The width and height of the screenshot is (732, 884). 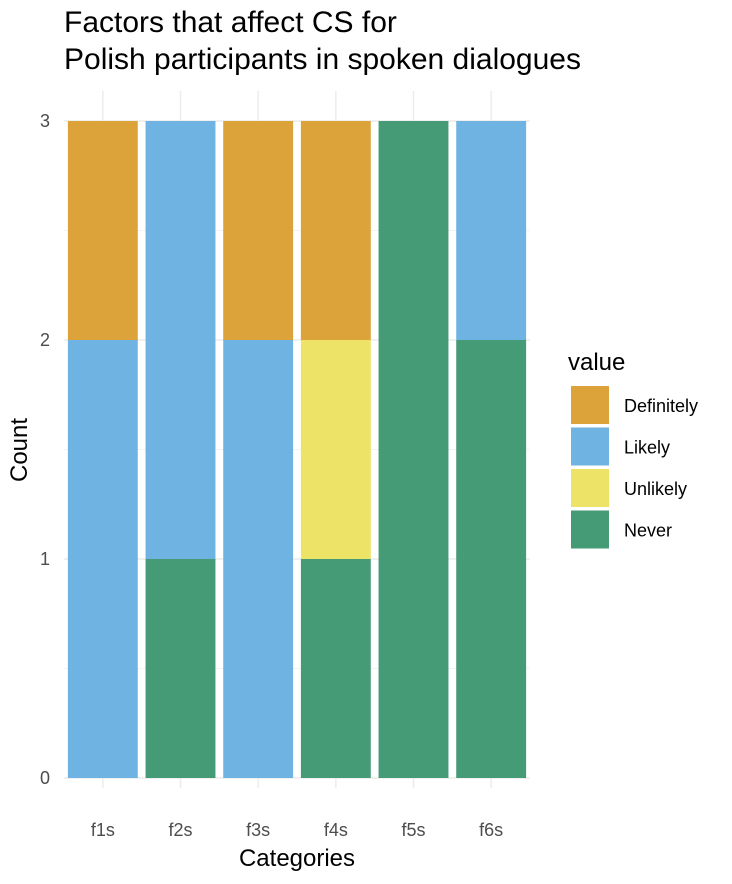 I want to click on legend-key-definitely, so click(x=590, y=405).